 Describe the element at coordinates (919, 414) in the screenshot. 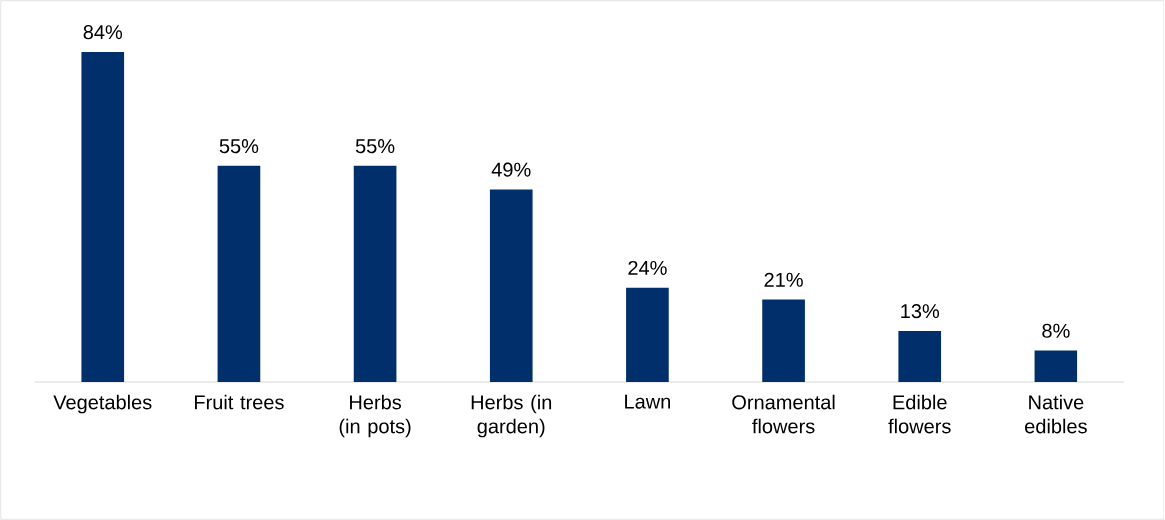

I see `x-tick-label: Edible flowers` at that location.